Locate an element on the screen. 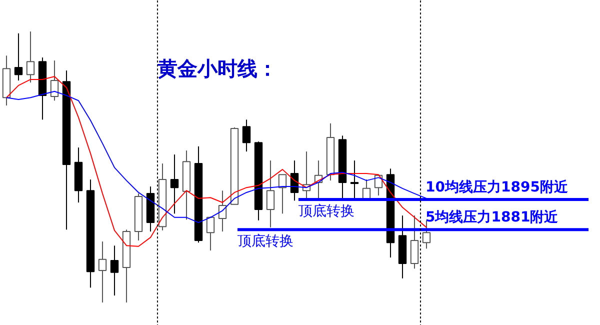 Image resolution: width=600 pixels, height=325 pixels. ref-line-label: 5均线压力1881附近 is located at coordinates (493, 217).